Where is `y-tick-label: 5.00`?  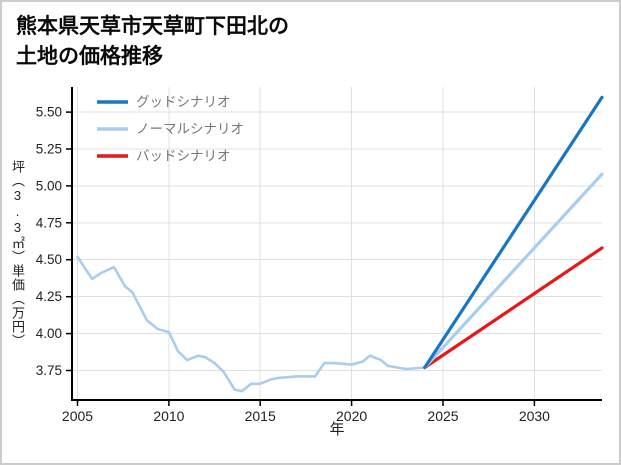 y-tick-label: 5.00 is located at coordinates (49, 185).